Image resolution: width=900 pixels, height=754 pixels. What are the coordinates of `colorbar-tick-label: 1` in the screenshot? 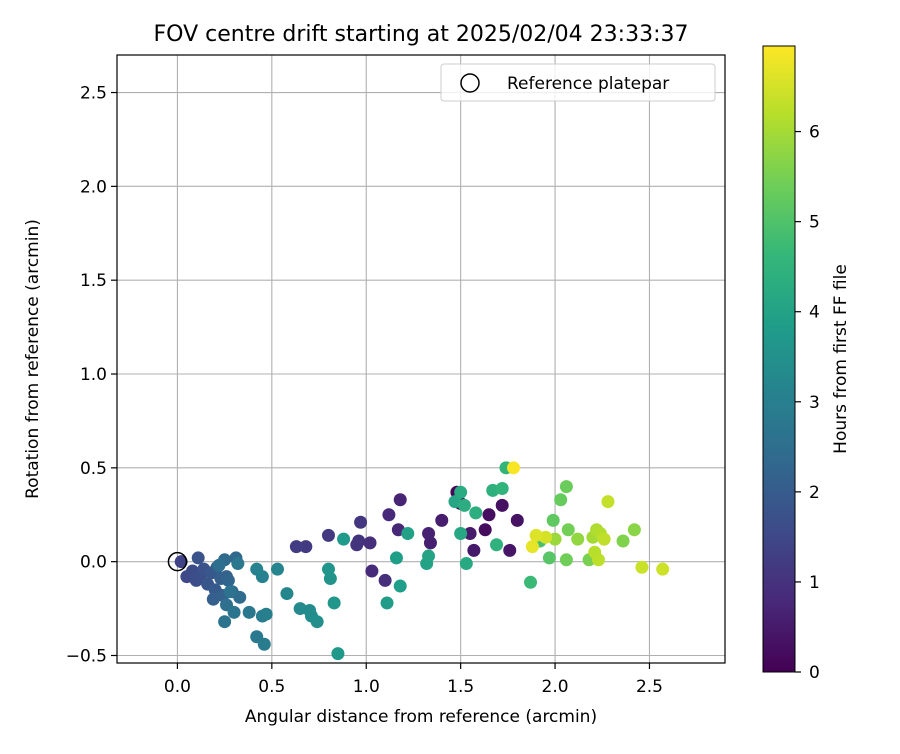 It's located at (814, 583).